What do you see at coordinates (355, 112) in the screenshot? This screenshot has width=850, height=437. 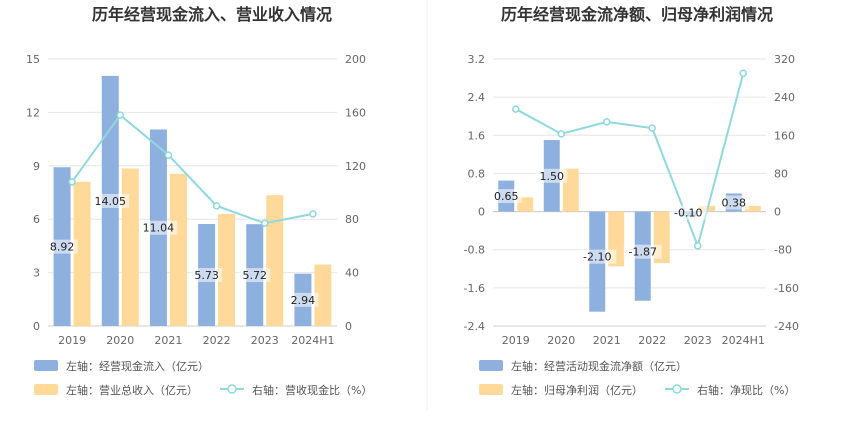 I see `y-right-tick-label: 160` at bounding box center [355, 112].